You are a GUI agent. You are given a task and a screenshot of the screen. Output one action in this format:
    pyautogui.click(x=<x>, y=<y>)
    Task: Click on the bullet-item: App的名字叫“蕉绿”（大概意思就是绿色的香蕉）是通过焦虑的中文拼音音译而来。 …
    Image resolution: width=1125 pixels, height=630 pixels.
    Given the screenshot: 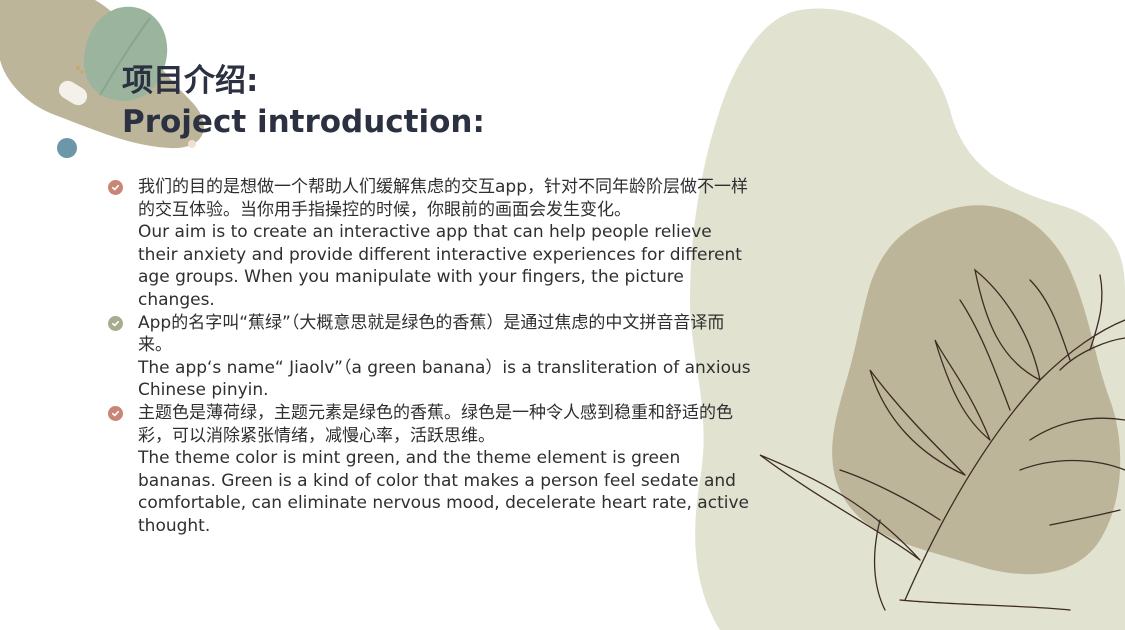 What is the action you would take?
    pyautogui.click(x=431, y=357)
    